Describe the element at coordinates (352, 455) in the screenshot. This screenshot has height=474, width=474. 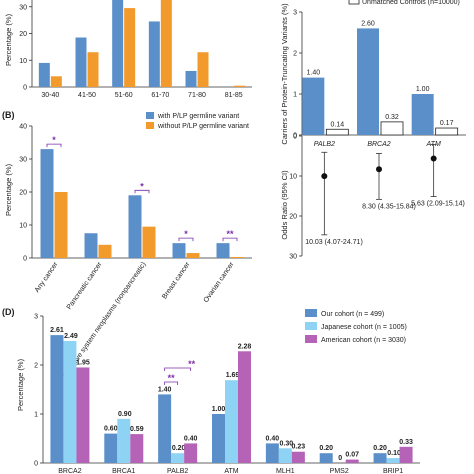
I see `d-data-label: 0.07` at that location.